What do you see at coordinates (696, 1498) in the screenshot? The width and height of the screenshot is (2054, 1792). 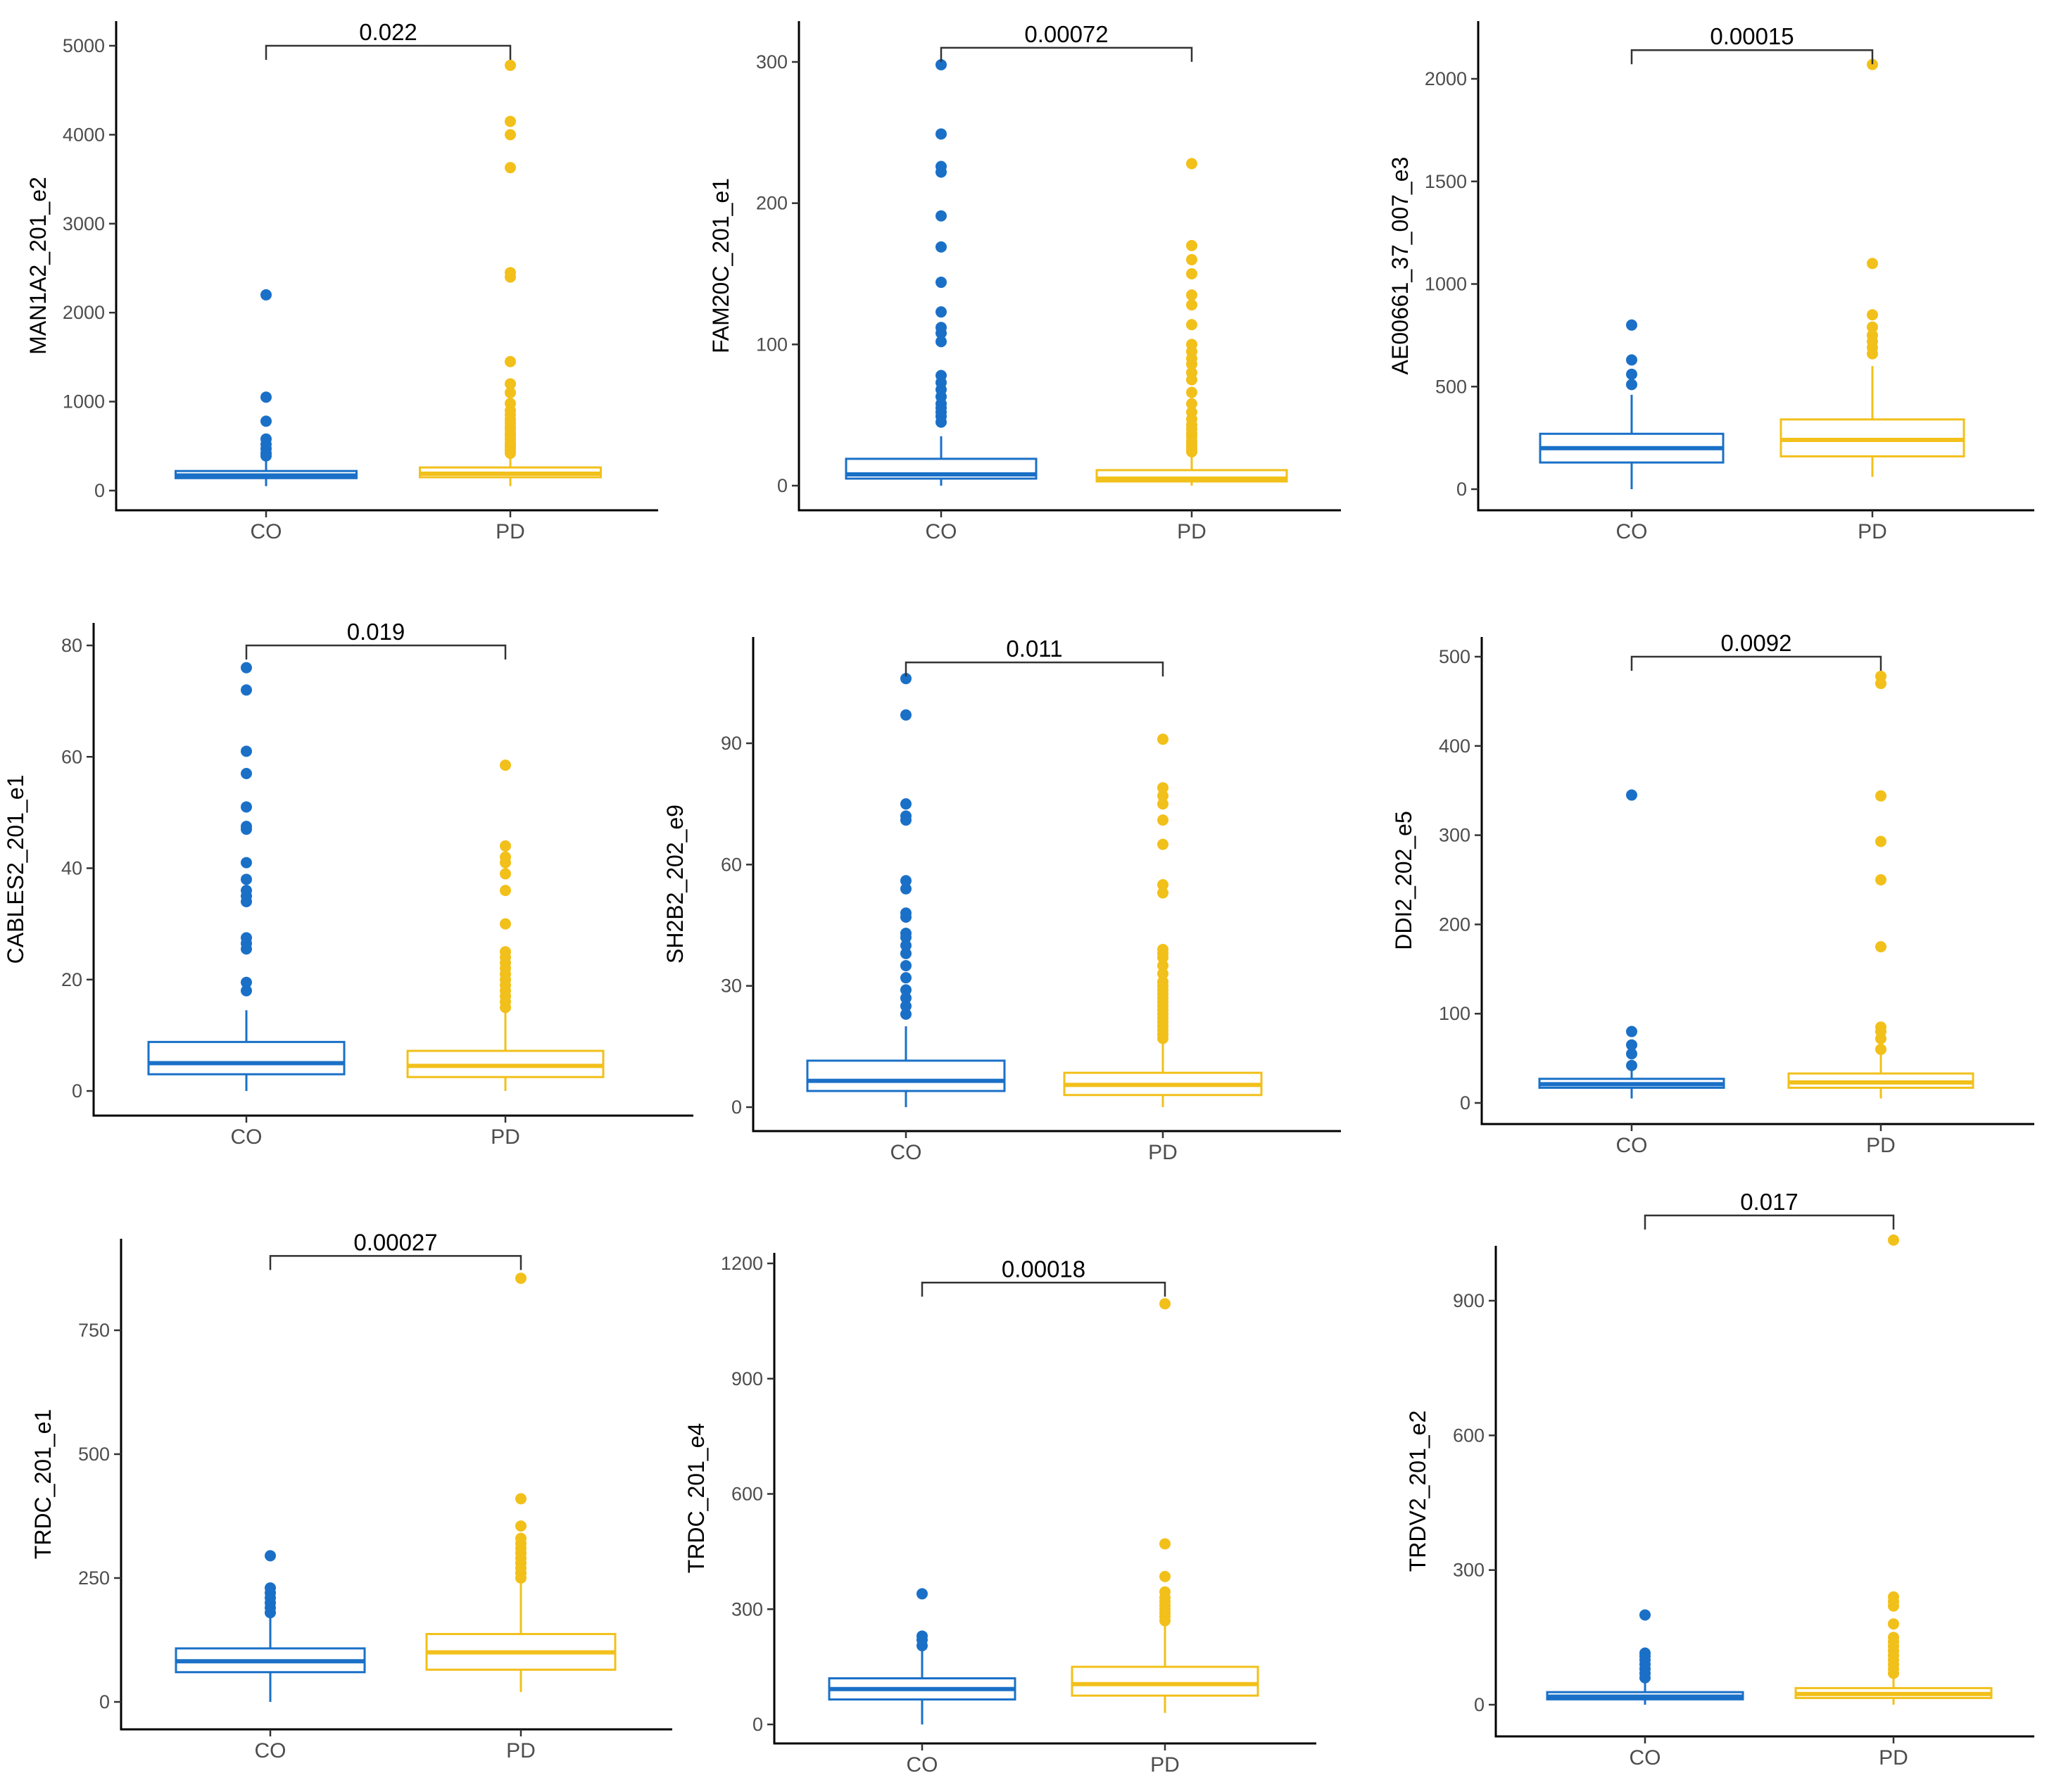 I see `y-axis-title: TRDC_201_e4` at bounding box center [696, 1498].